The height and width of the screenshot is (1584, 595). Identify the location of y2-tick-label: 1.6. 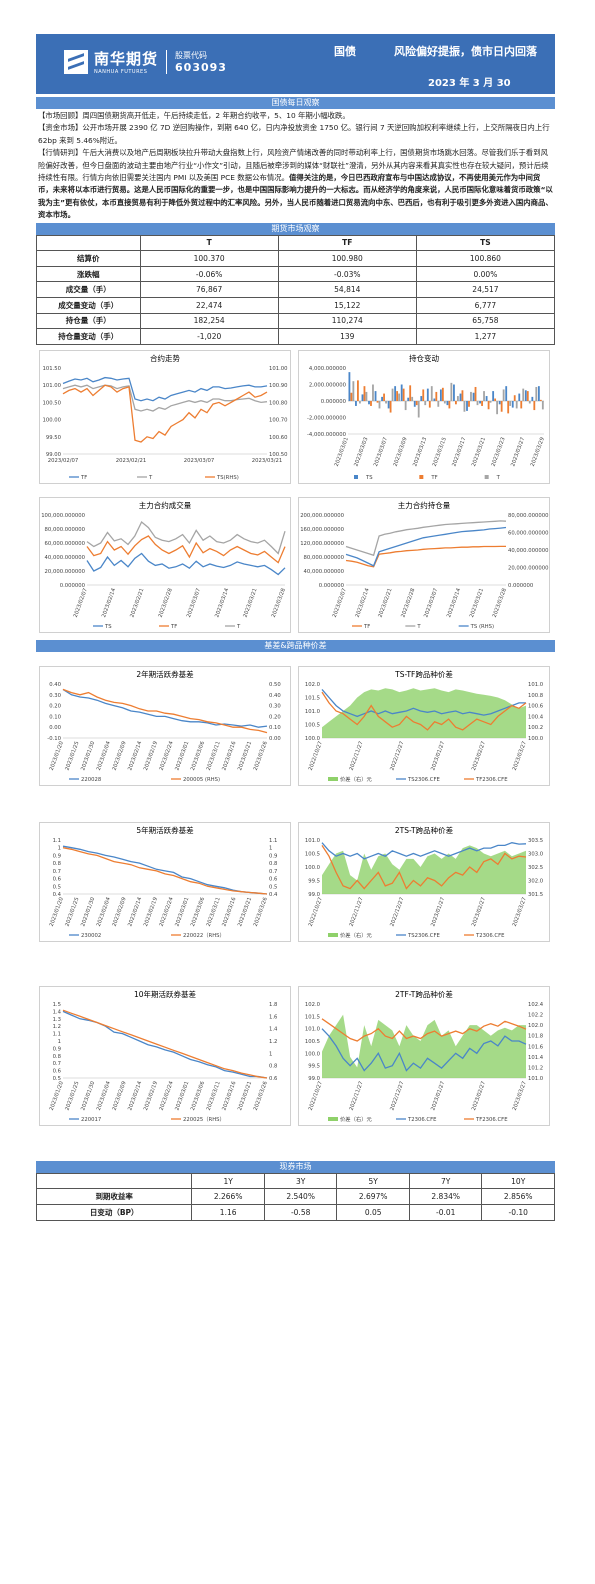
(273, 1017).